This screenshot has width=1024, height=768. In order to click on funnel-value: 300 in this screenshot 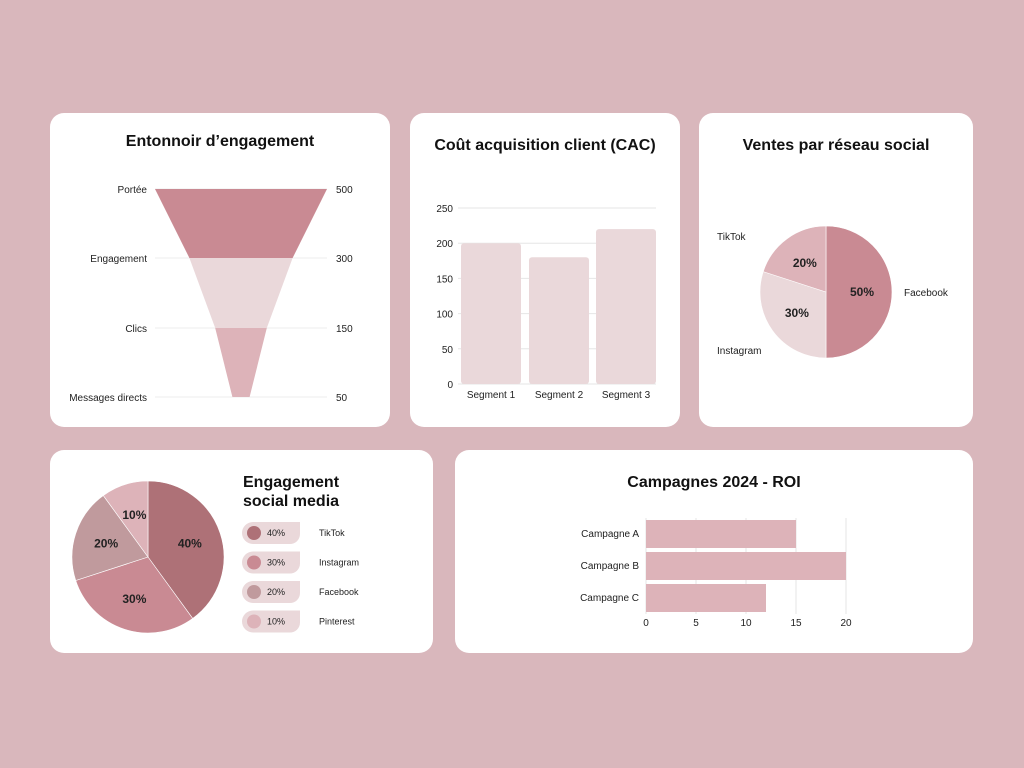, I will do `click(344, 259)`.